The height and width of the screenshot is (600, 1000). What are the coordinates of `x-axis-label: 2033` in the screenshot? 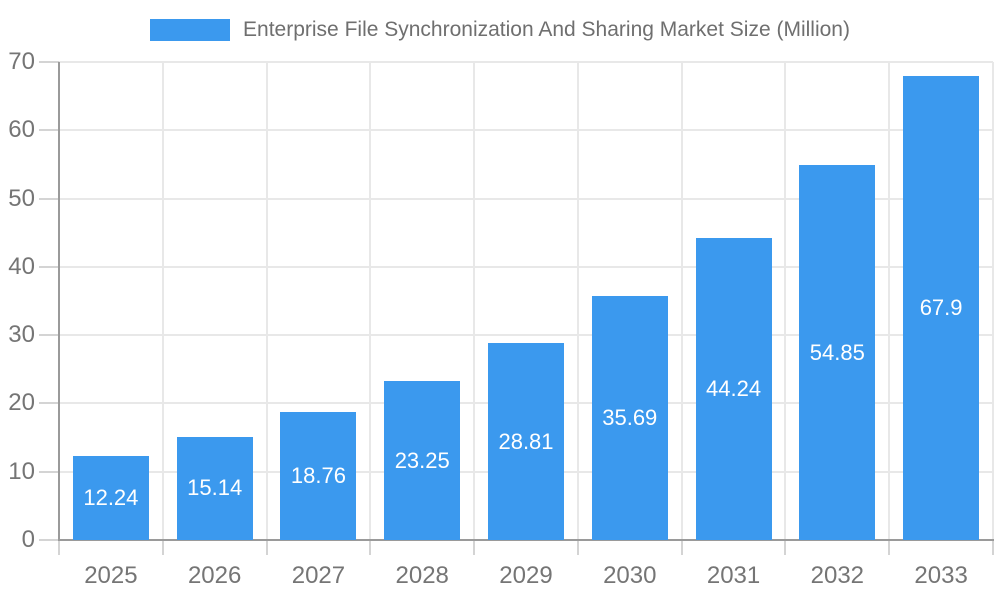 It's located at (941, 575).